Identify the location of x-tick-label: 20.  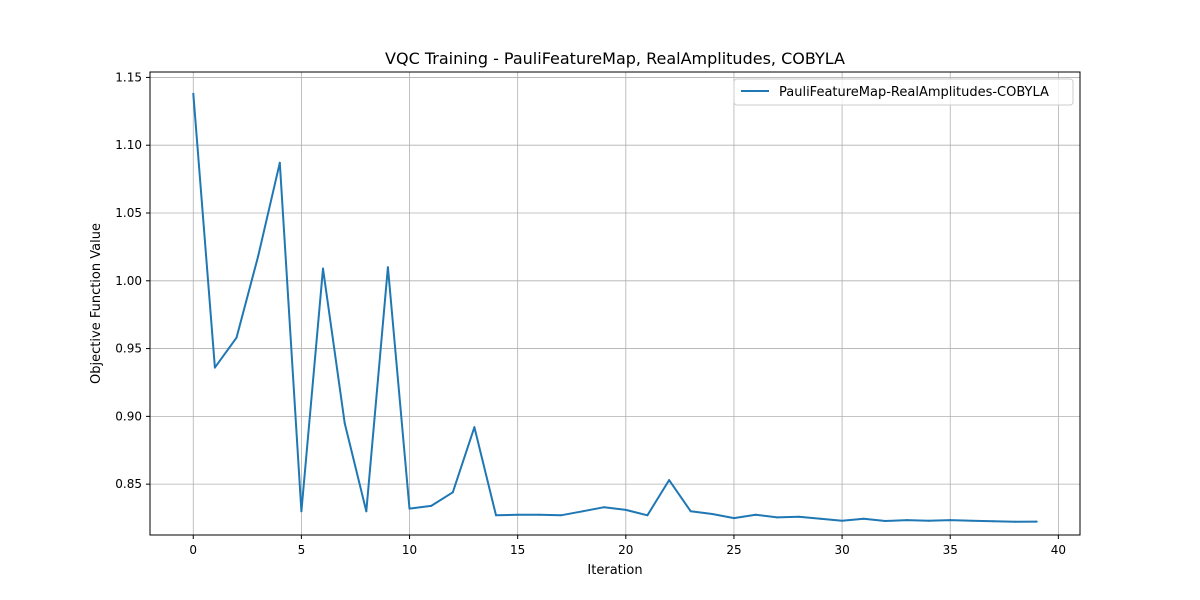
(625, 550).